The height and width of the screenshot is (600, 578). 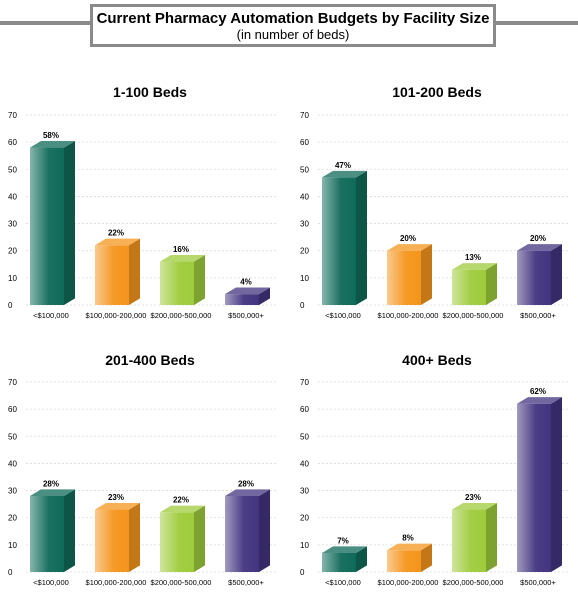 I want to click on bar-value-label: 7%, so click(x=343, y=540).